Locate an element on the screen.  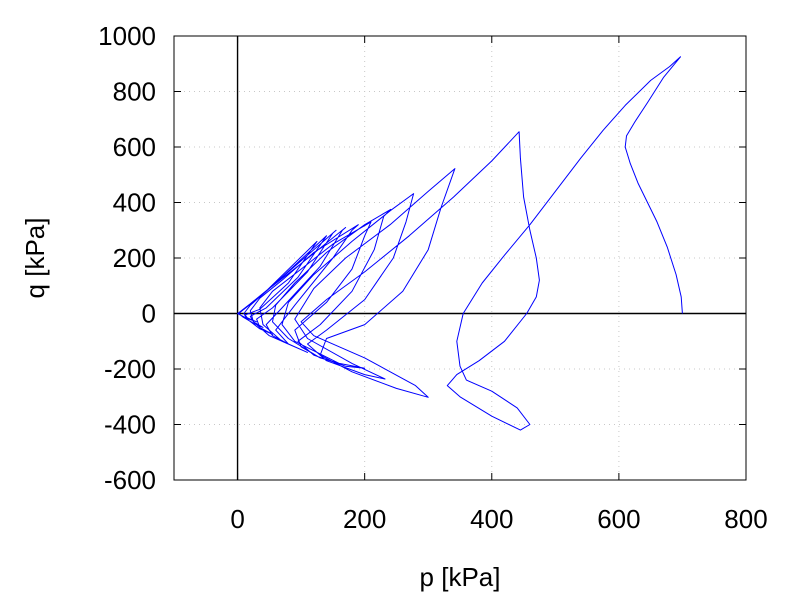
y-tick-label: 800 is located at coordinates (134, 92).